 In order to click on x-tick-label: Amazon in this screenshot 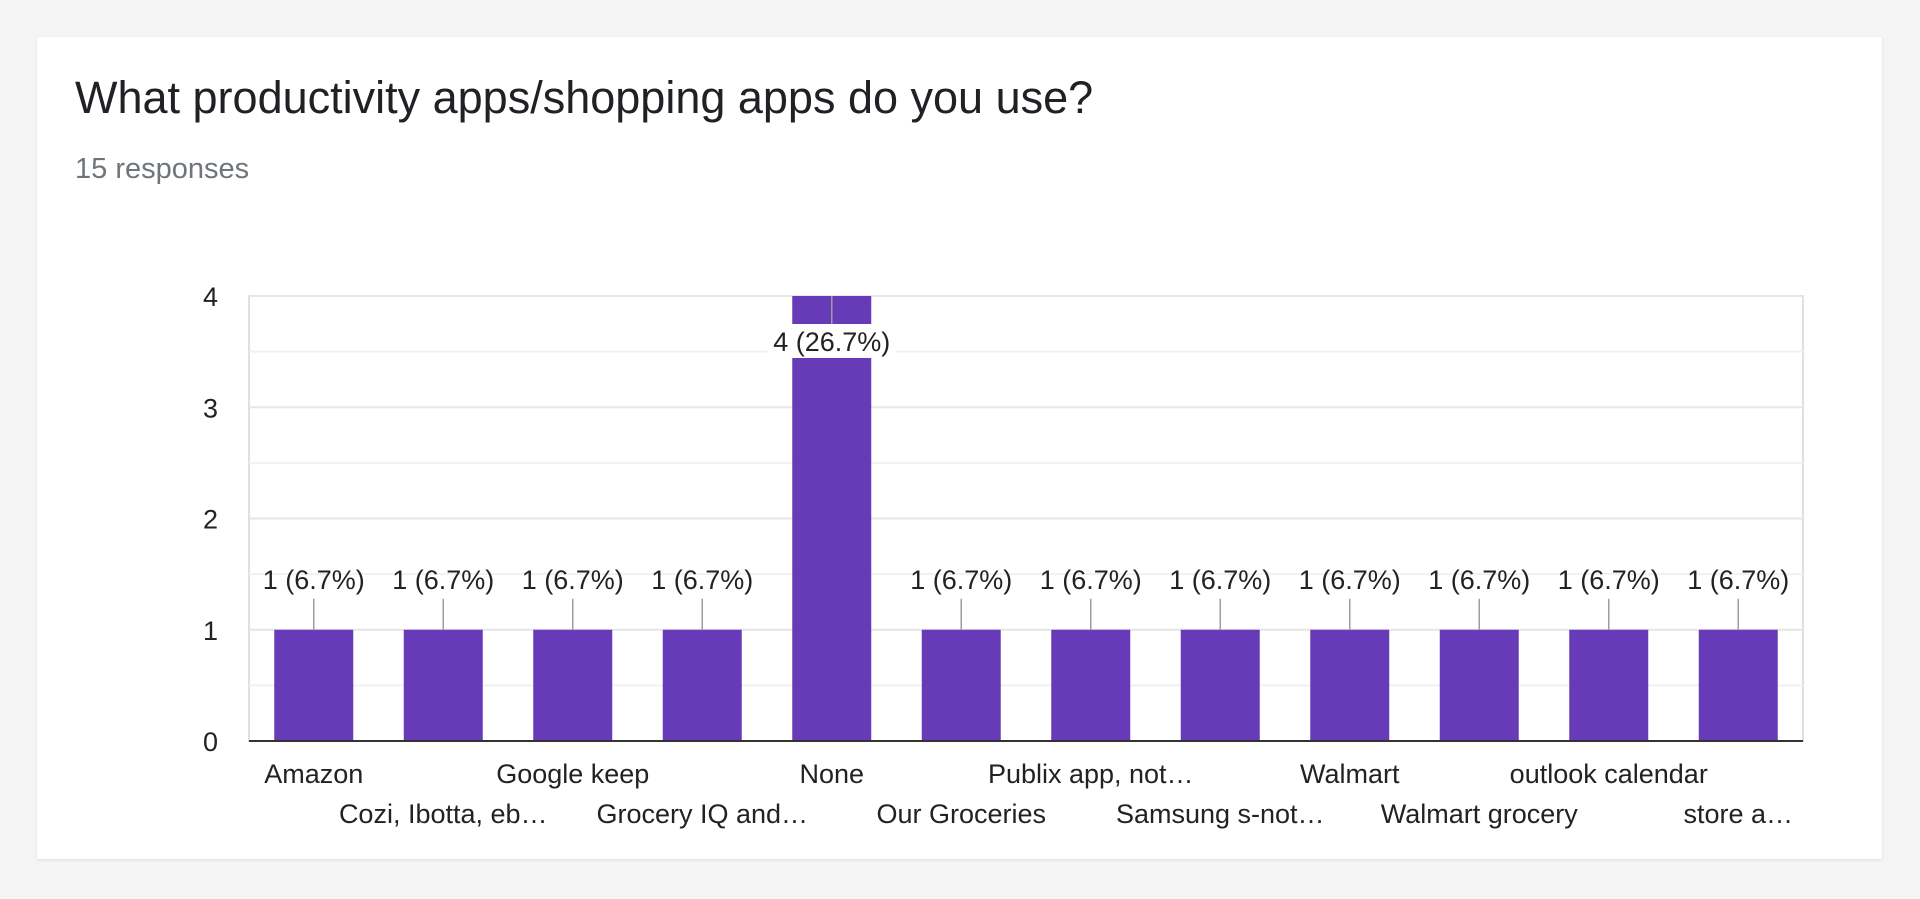, I will do `click(313, 774)`.